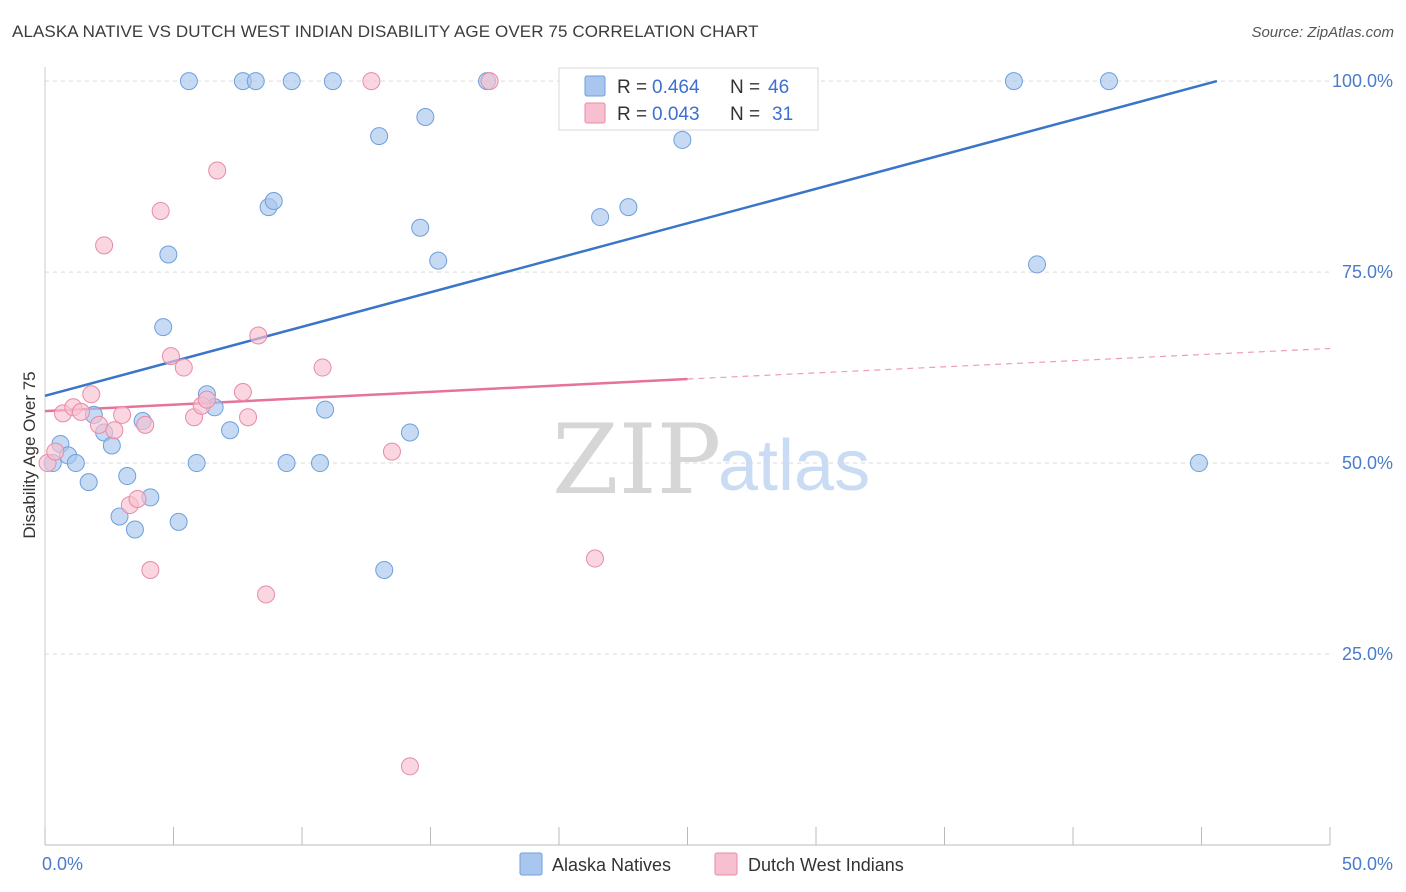  Describe the element at coordinates (688, 99) in the screenshot. I see `legend-stats: R = 0.464 N = 46 R = 0.043 N = 31` at that location.